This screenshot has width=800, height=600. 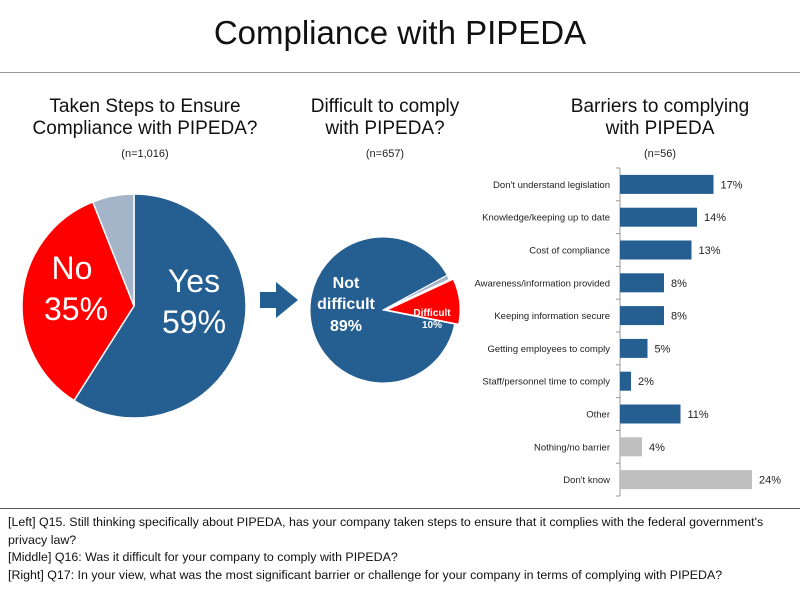 I want to click on bar-category-label: Nothing/no barrier, so click(x=572, y=447).